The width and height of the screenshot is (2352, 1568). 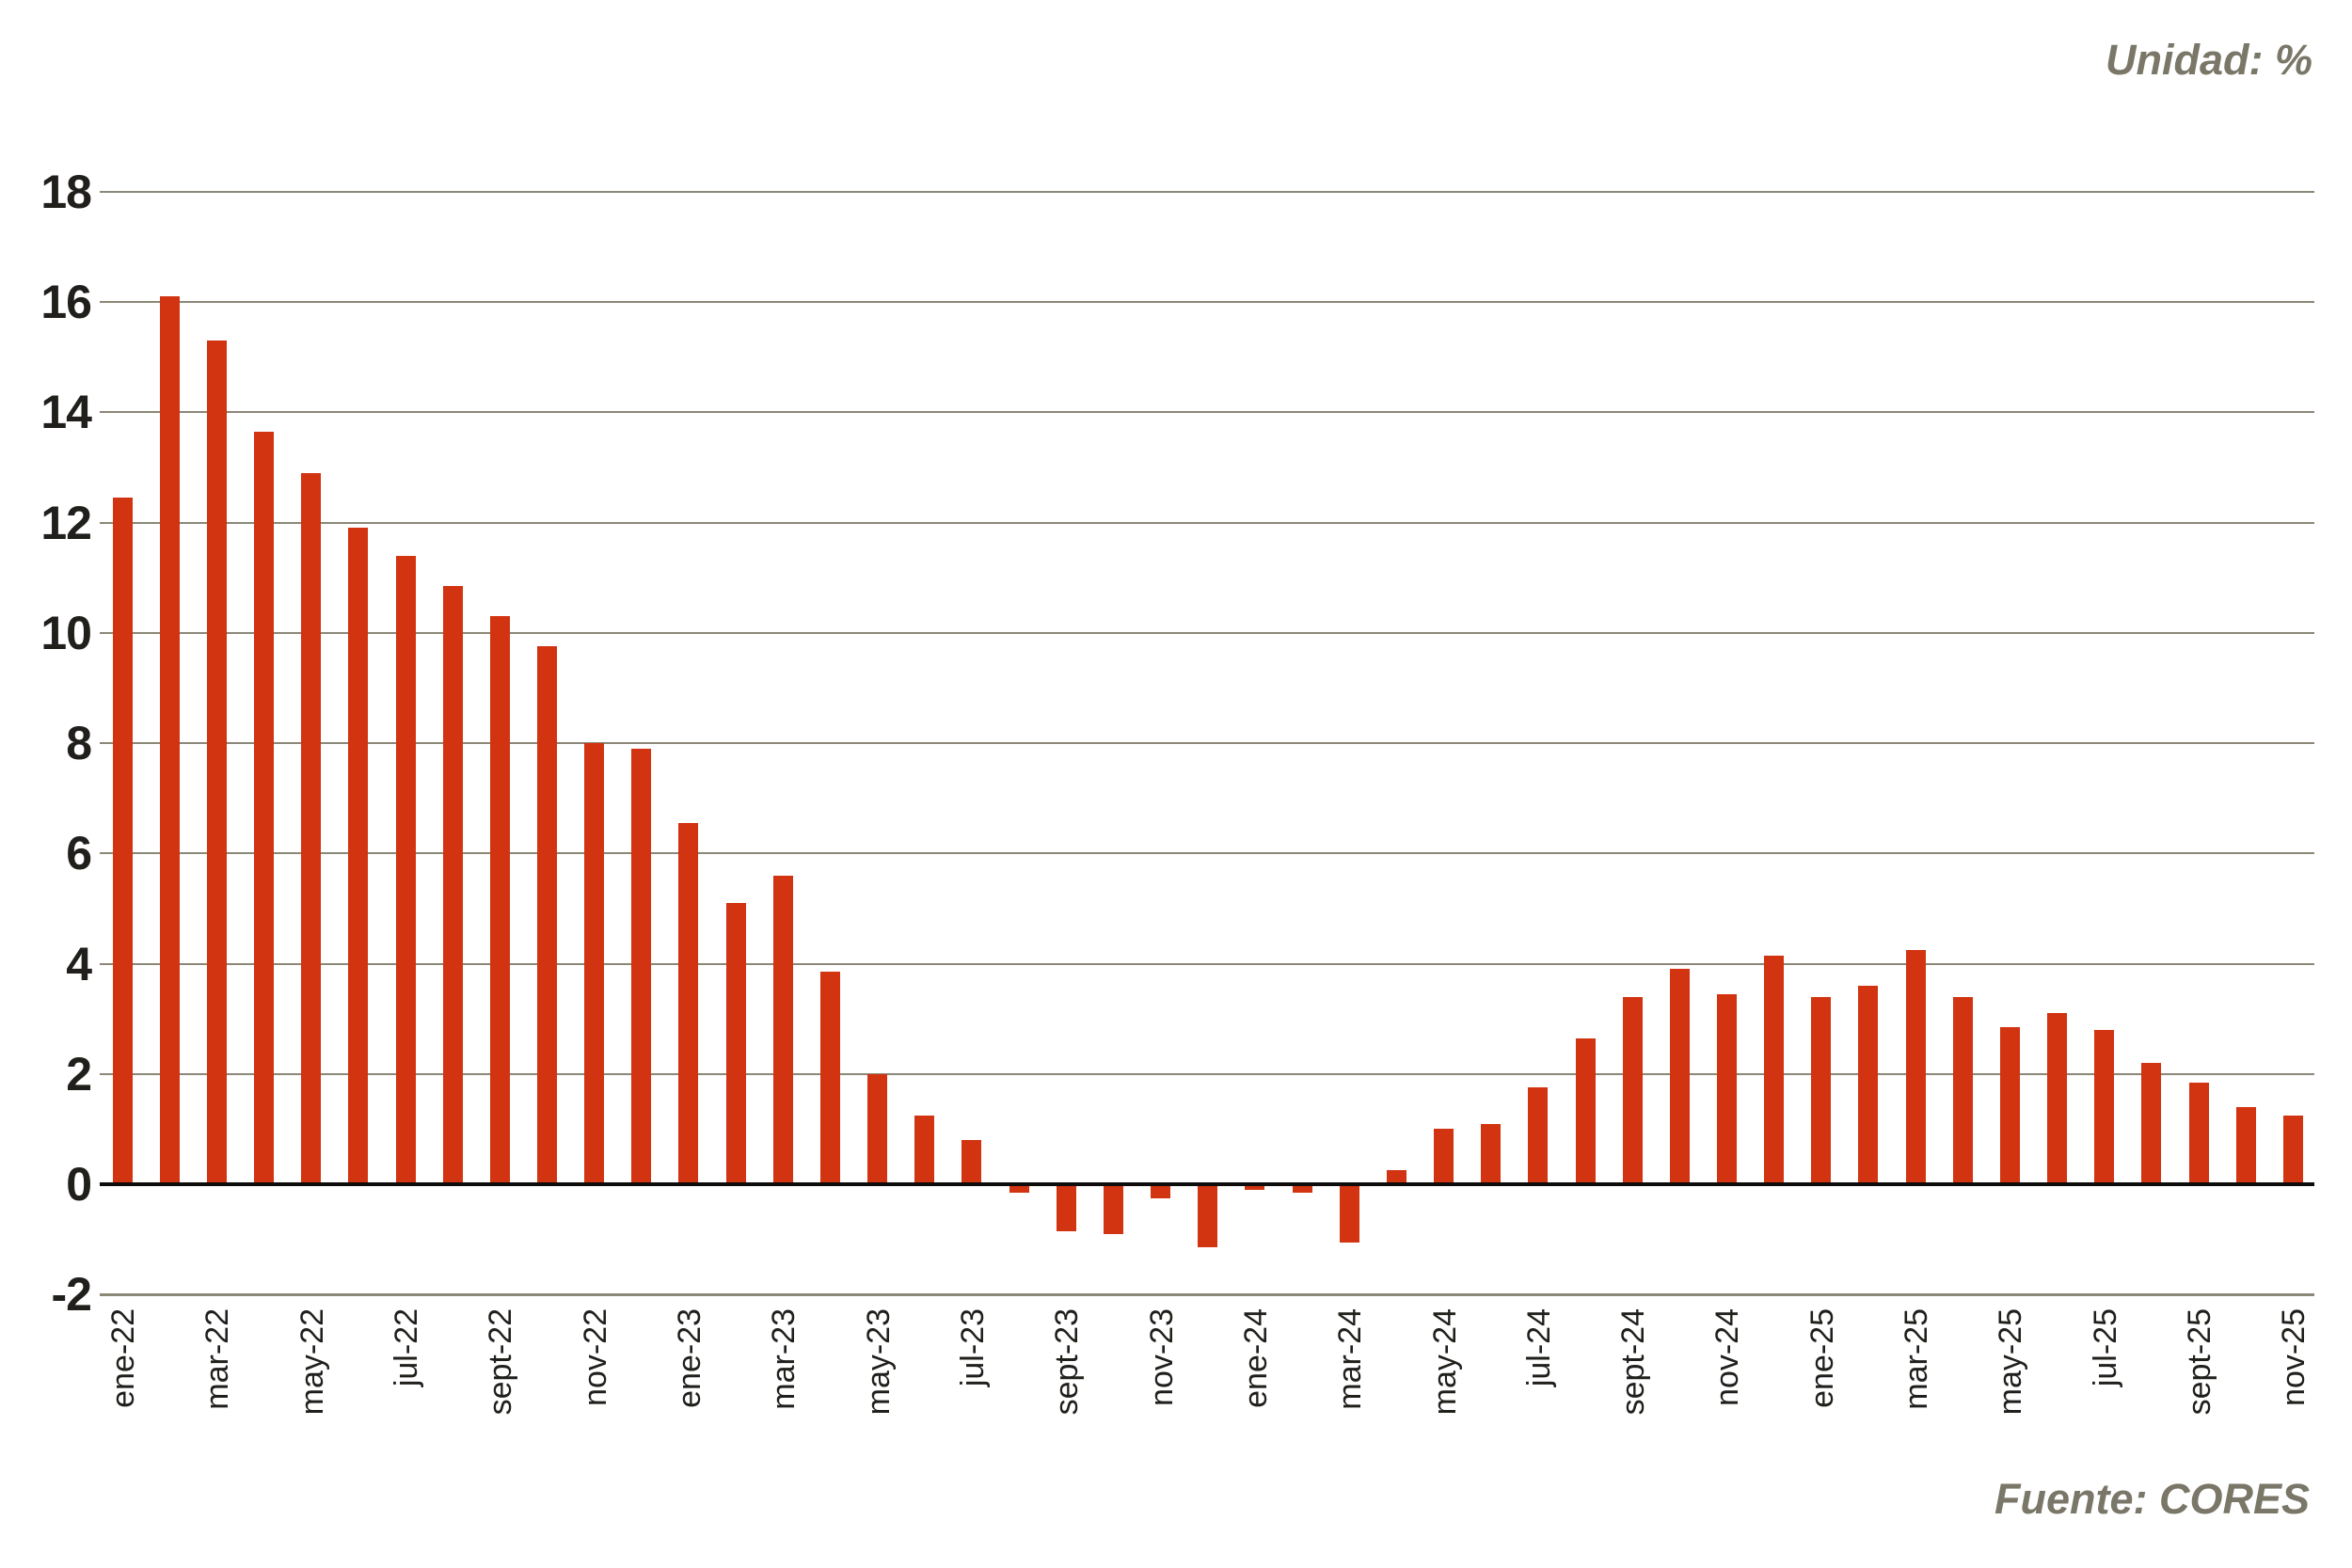 I want to click on x-axis-tick-label: nov-23, so click(x=1161, y=1357).